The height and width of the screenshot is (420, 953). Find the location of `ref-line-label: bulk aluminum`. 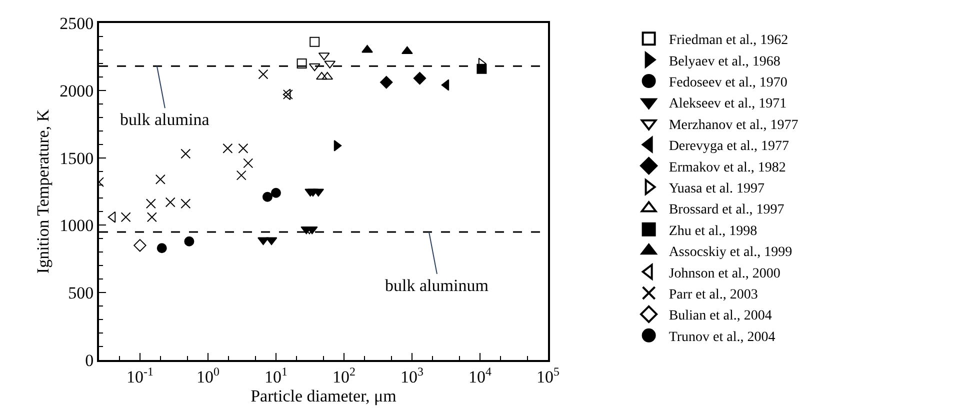

ref-line-label: bulk aluminum is located at coordinates (436, 285).